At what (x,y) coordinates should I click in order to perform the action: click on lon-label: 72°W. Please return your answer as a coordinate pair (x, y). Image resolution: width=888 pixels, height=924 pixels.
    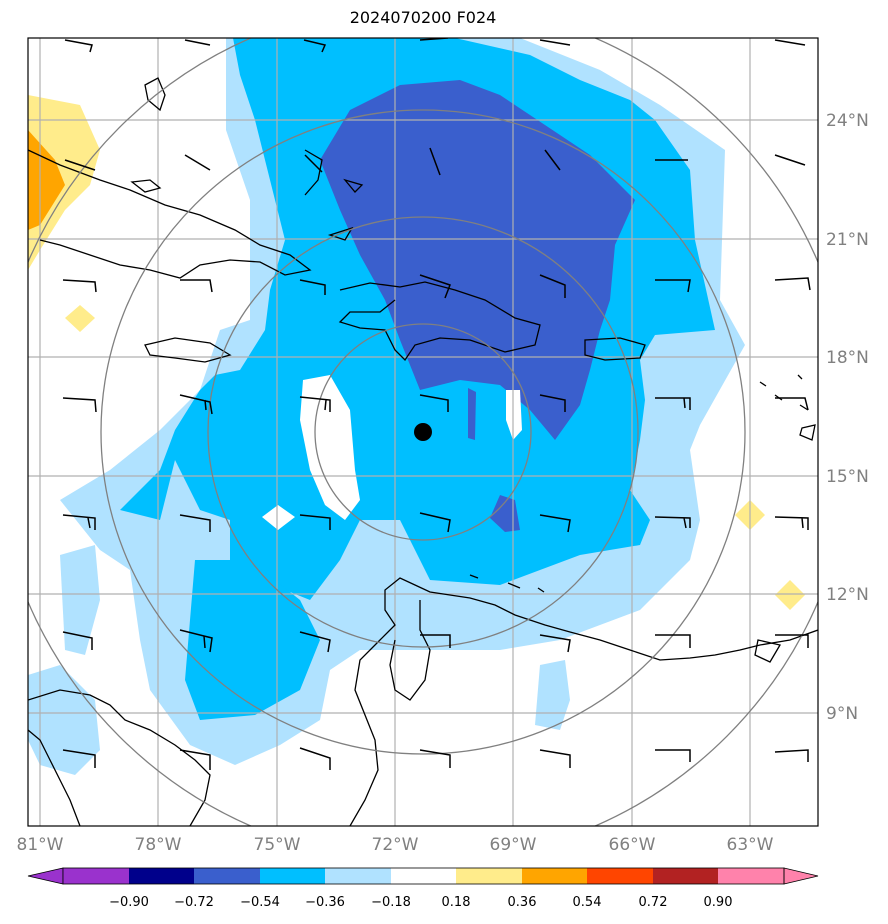
    Looking at the image, I should click on (395, 845).